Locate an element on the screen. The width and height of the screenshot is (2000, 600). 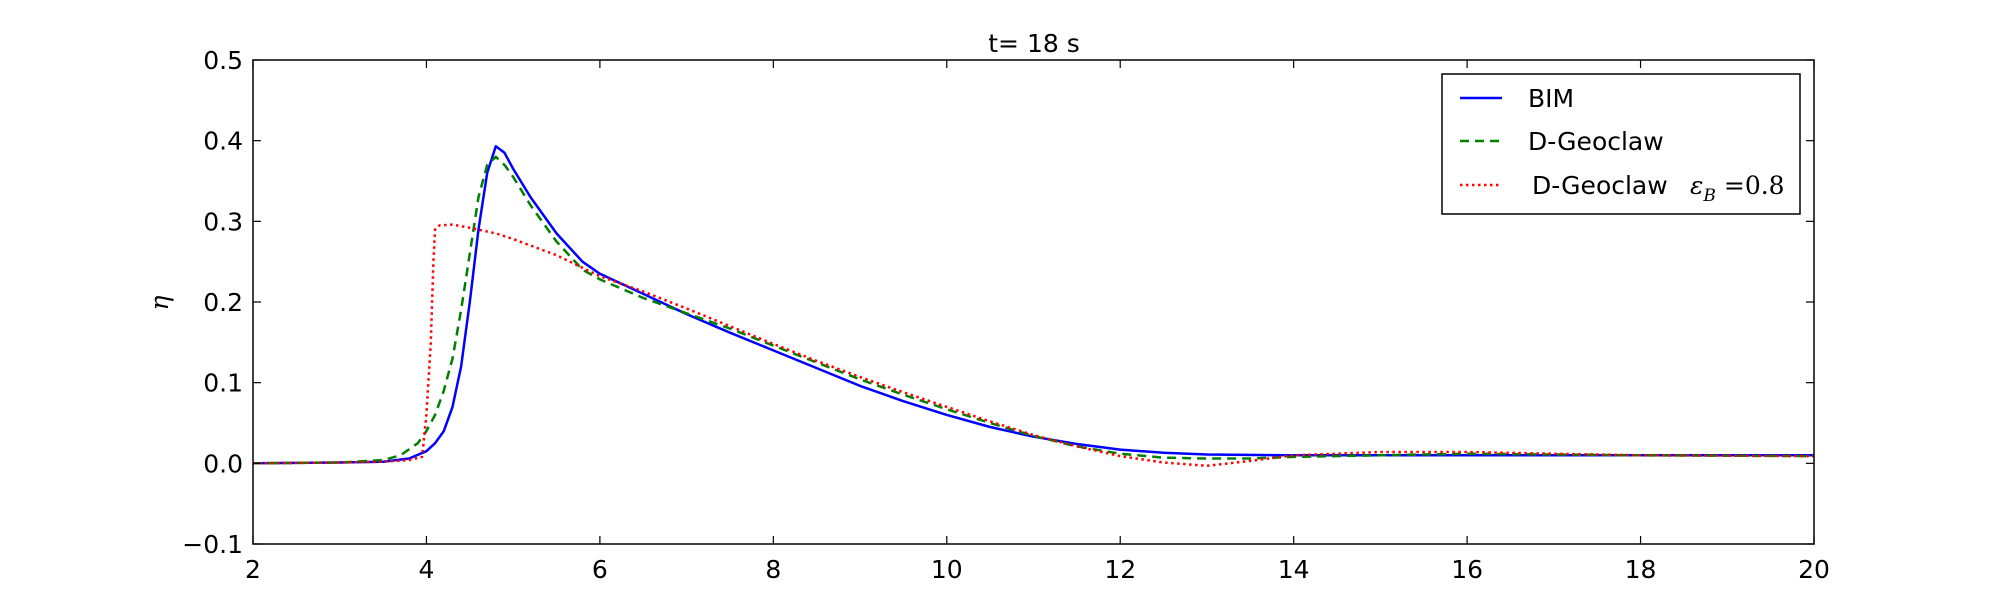
x-tick-label: 8 is located at coordinates (773, 569).